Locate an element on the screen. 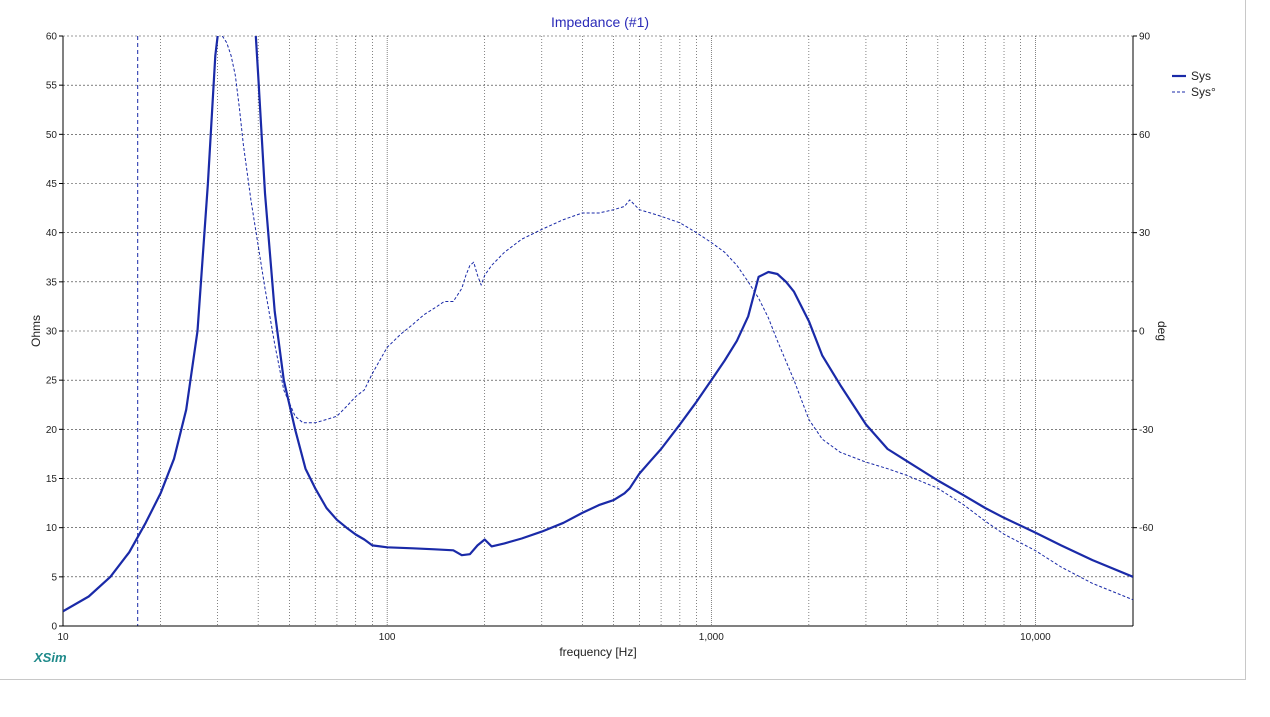 This screenshot has height=717, width=1270. y-tick-label-6: 30 is located at coordinates (52, 332).